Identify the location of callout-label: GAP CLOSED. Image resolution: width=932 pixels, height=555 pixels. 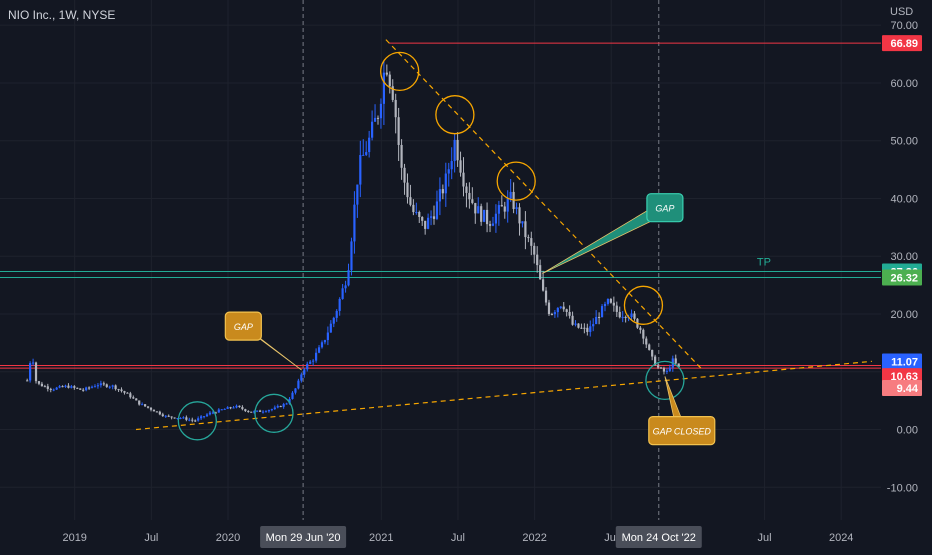
(682, 432).